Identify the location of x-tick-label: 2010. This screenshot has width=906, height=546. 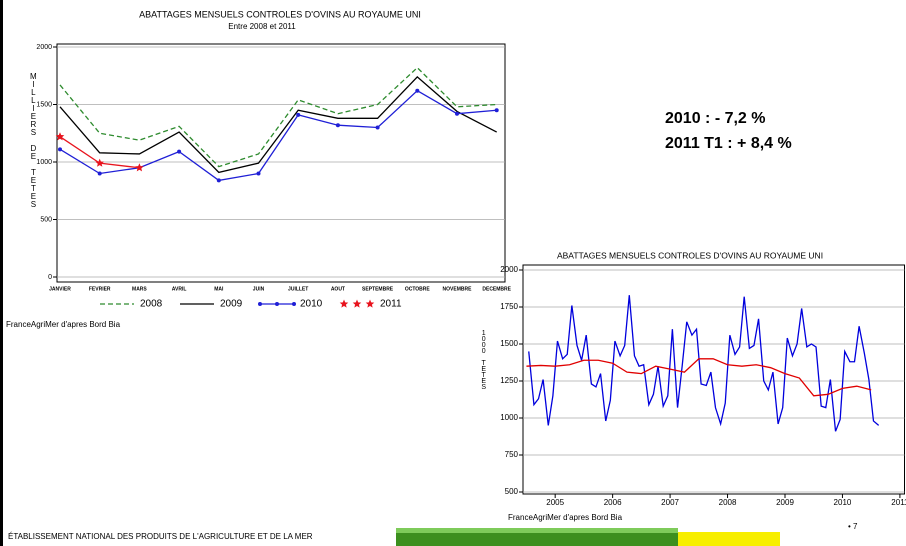
(843, 502).